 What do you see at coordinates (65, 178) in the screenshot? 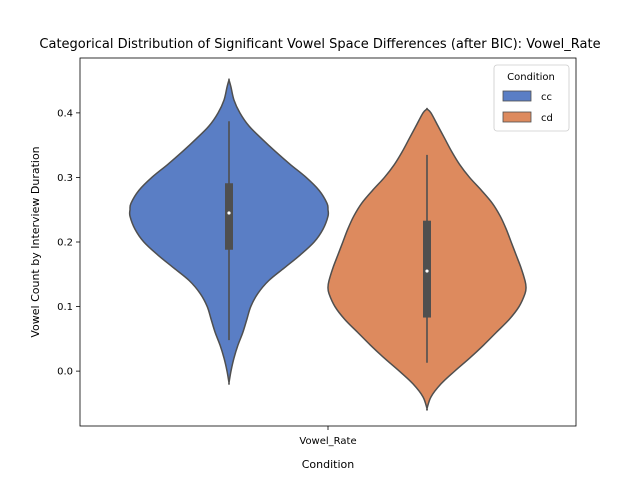
I see `y-tick-label: 0.3` at bounding box center [65, 178].